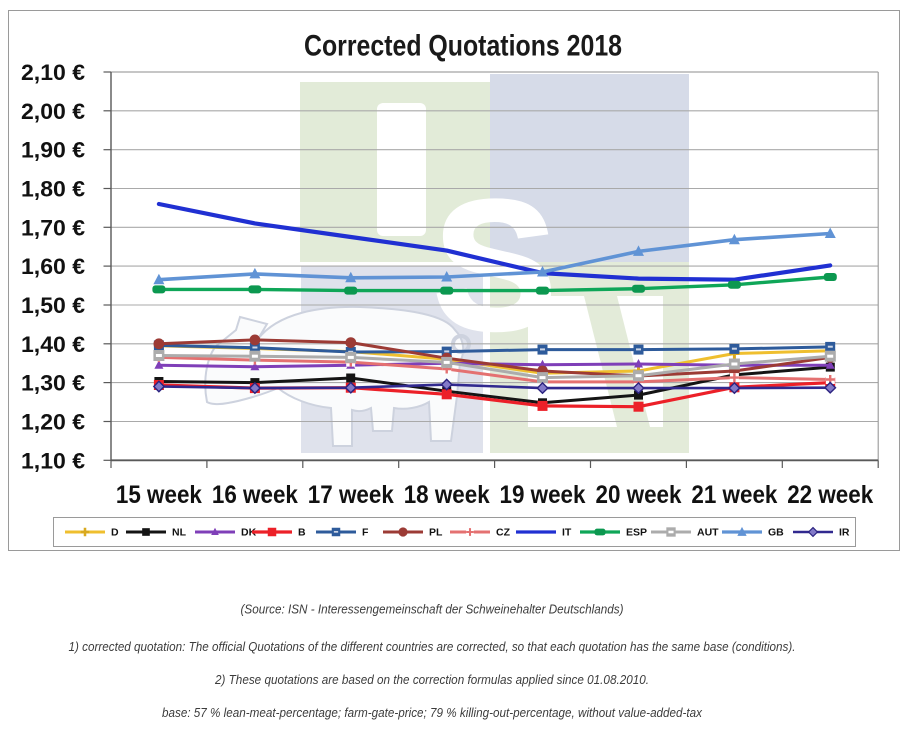  What do you see at coordinates (53, 72) in the screenshot?
I see `svg-text: 2,10 €` at bounding box center [53, 72].